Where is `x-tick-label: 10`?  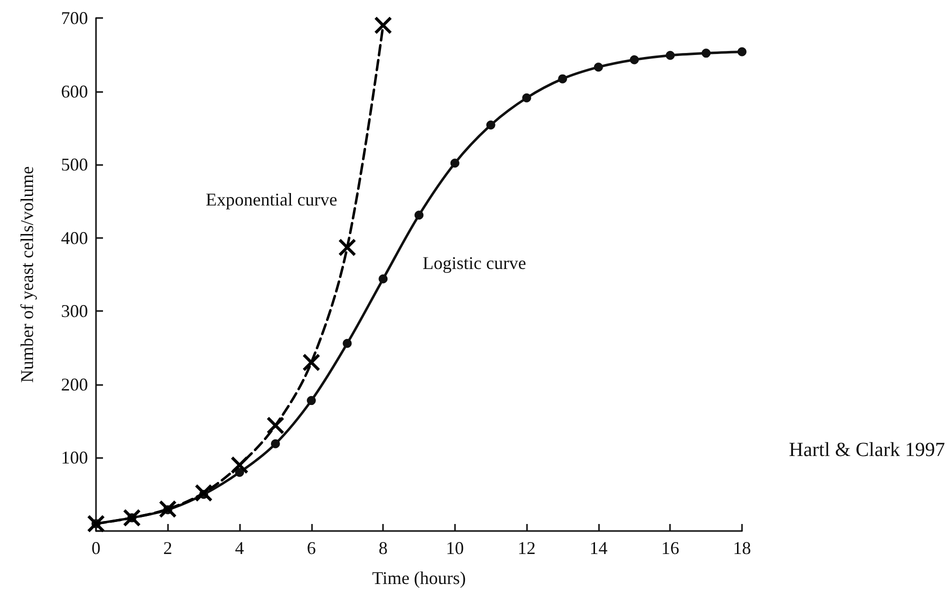 x-tick-label: 10 is located at coordinates (455, 548).